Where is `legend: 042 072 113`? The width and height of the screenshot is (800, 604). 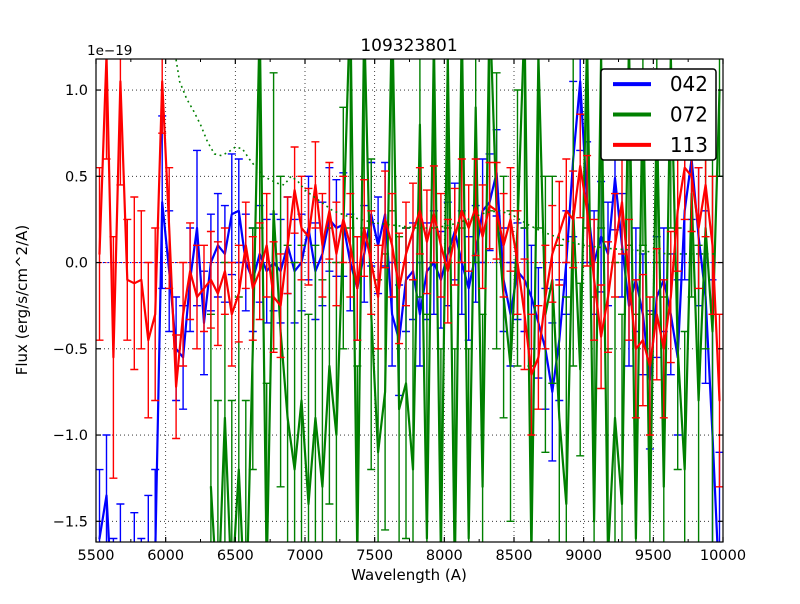
legend: 042 072 113 is located at coordinates (658, 114).